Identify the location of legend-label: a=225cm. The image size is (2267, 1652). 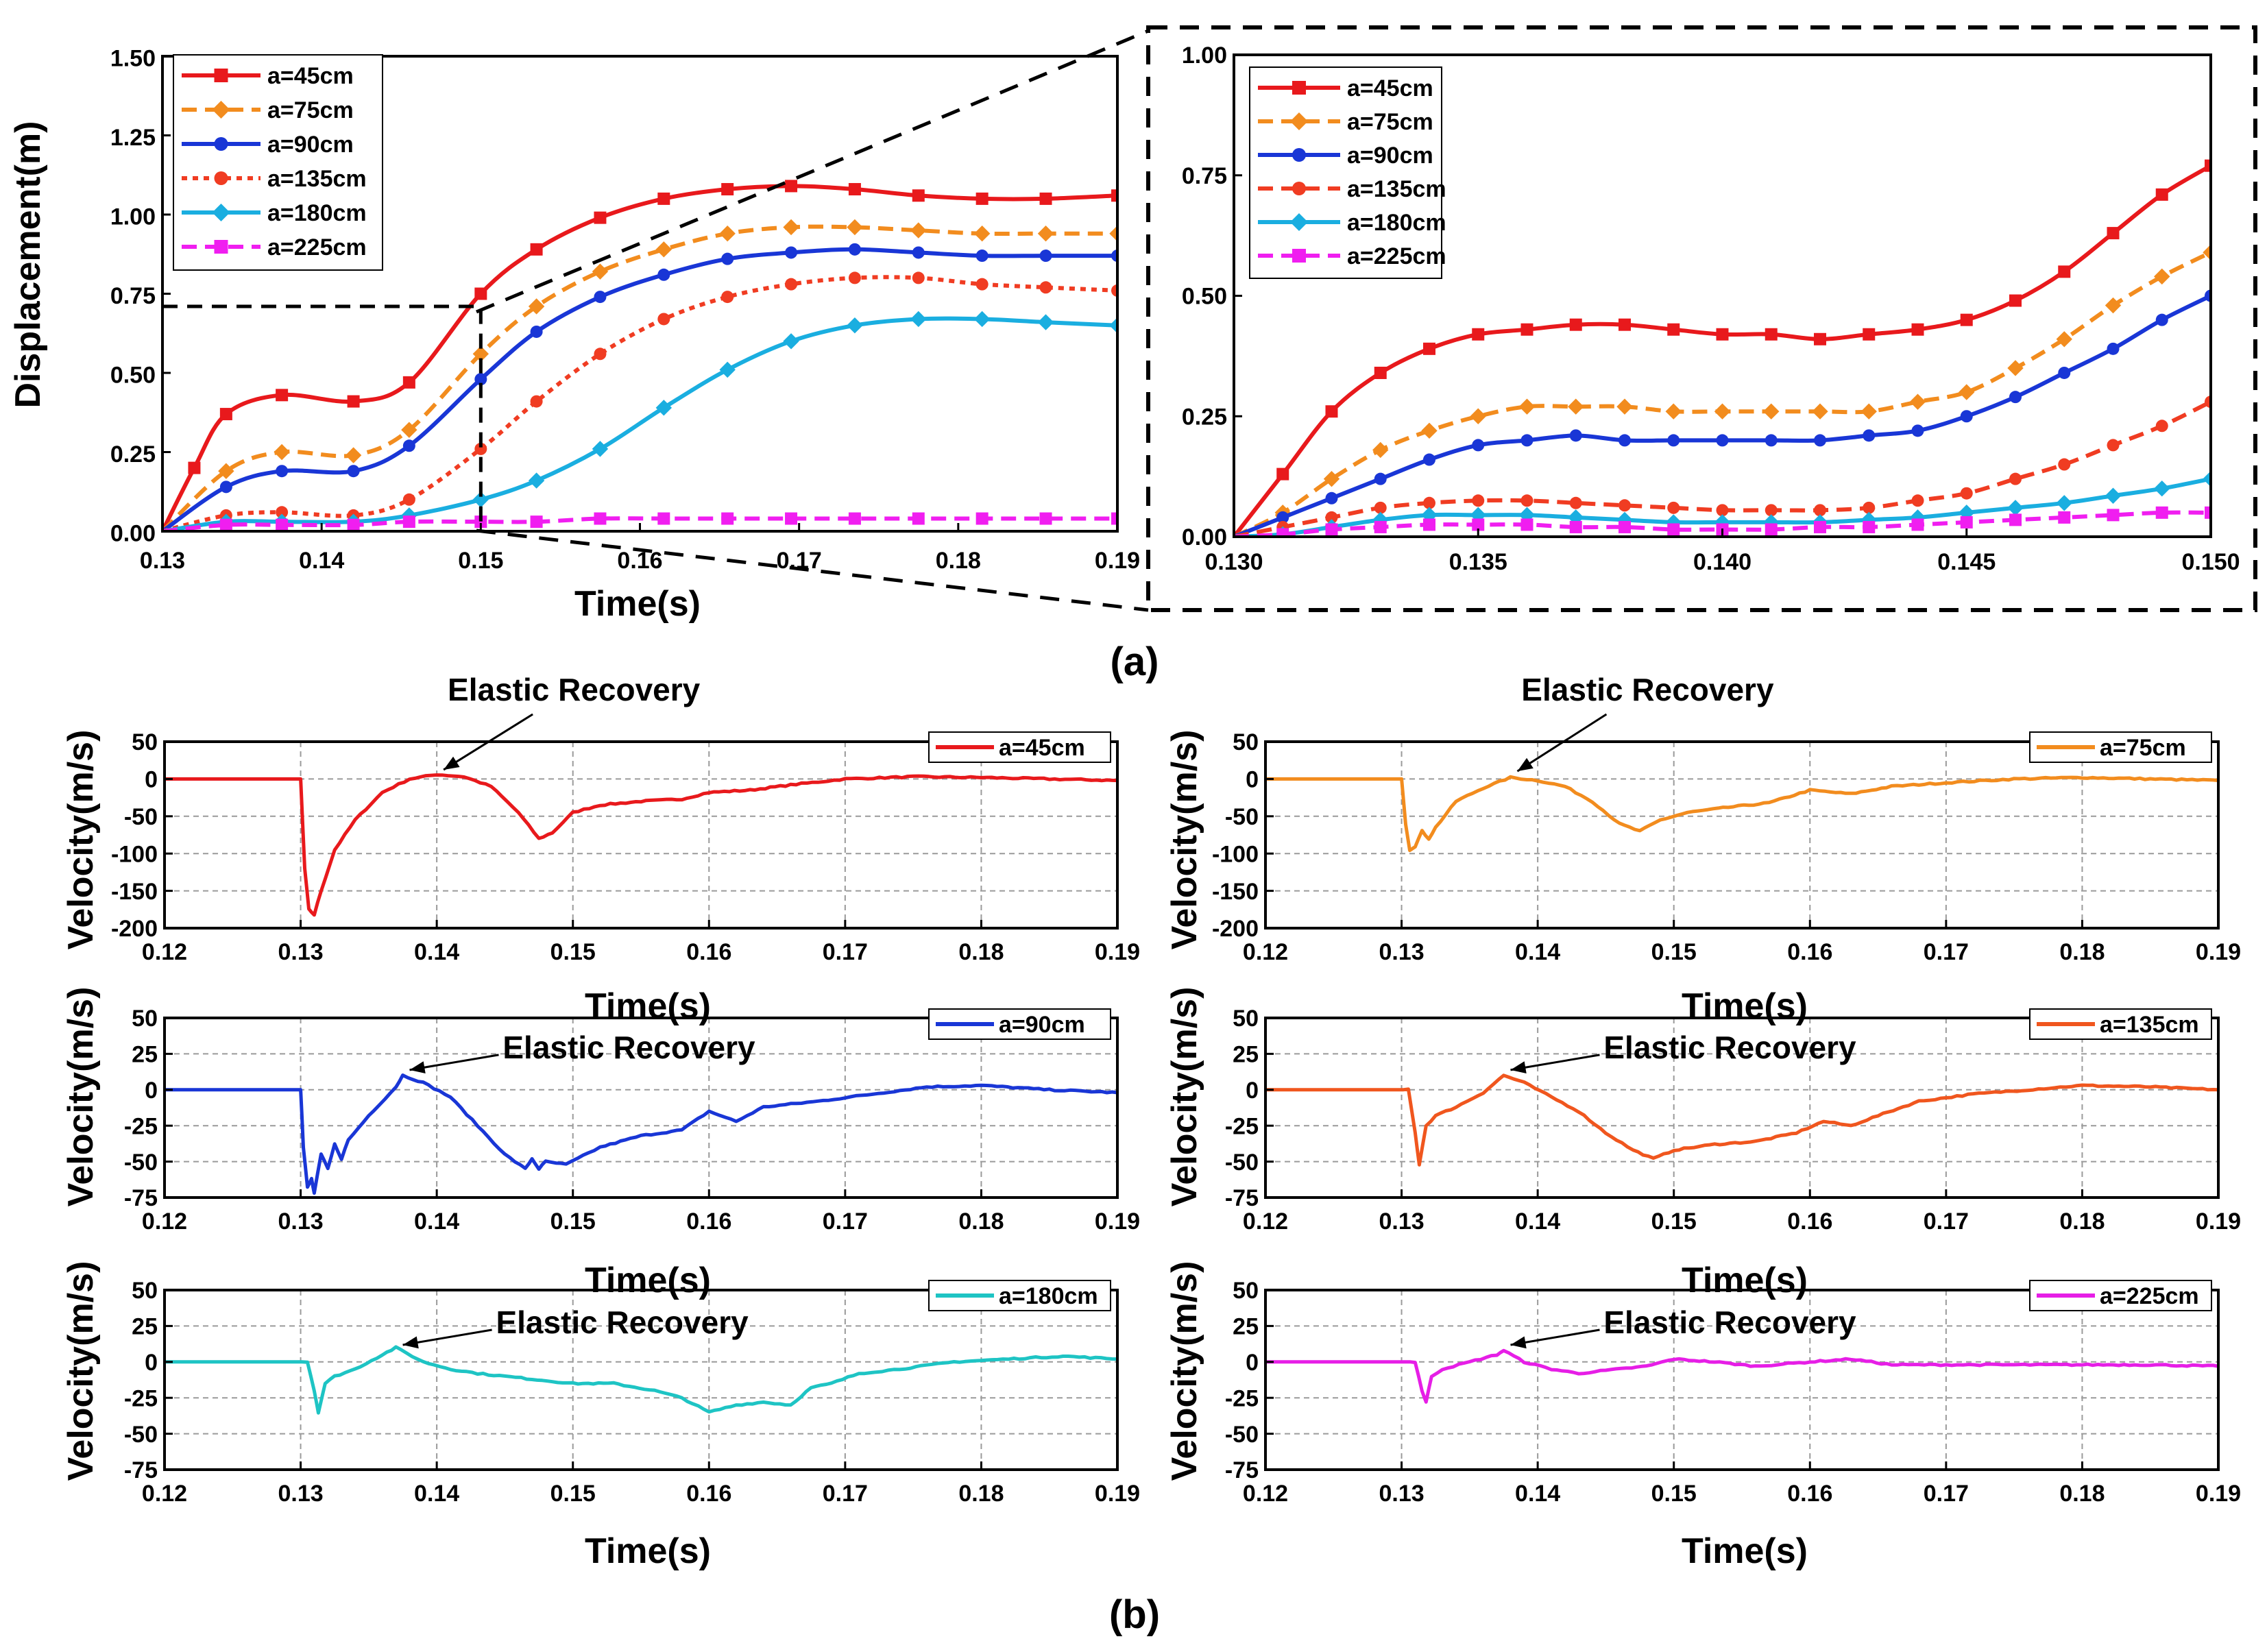
(2149, 1296).